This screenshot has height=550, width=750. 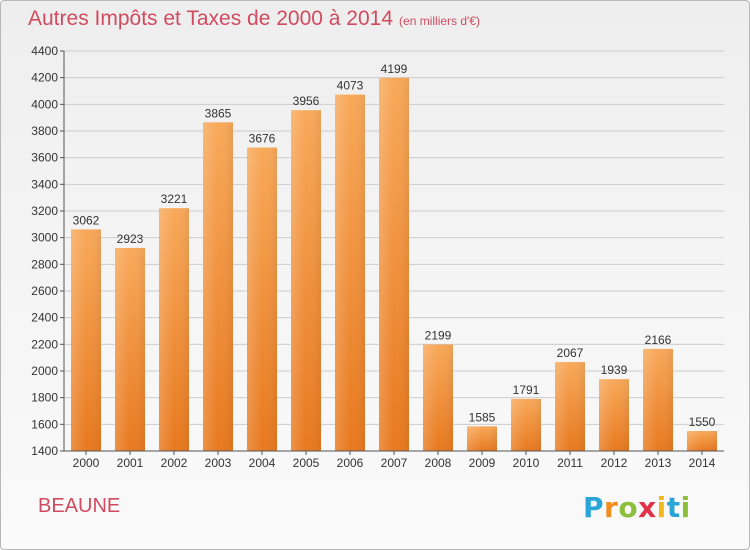 What do you see at coordinates (350, 463) in the screenshot?
I see `x-tick-label: 2006` at bounding box center [350, 463].